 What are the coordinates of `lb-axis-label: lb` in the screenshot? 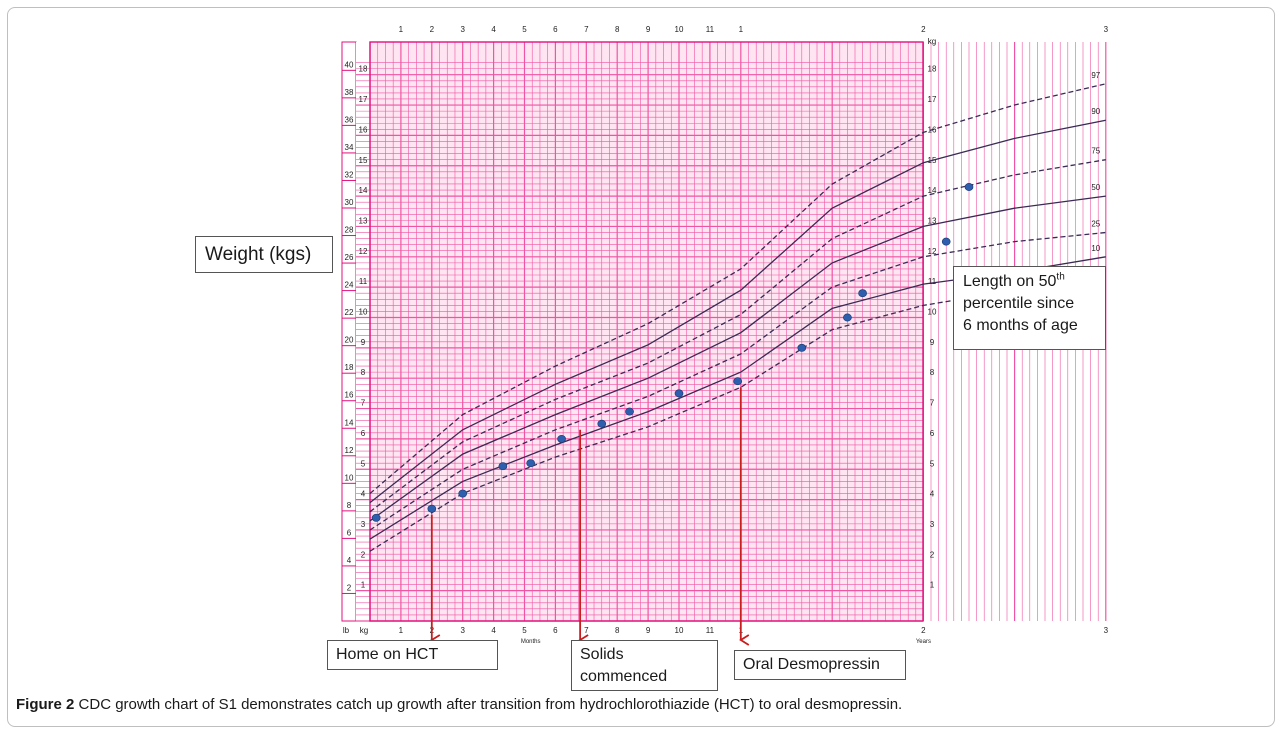 It's located at (346, 630).